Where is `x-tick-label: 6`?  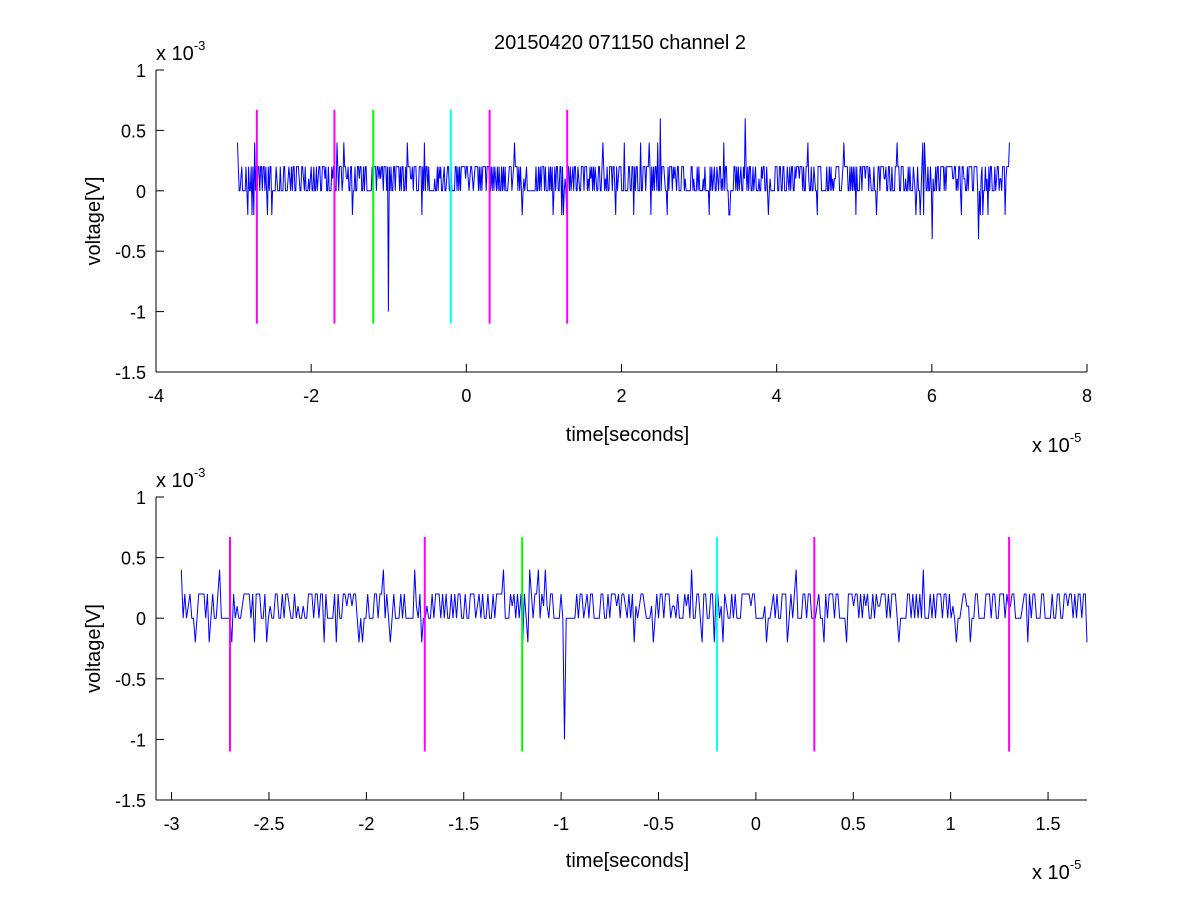 x-tick-label: 6 is located at coordinates (932, 396).